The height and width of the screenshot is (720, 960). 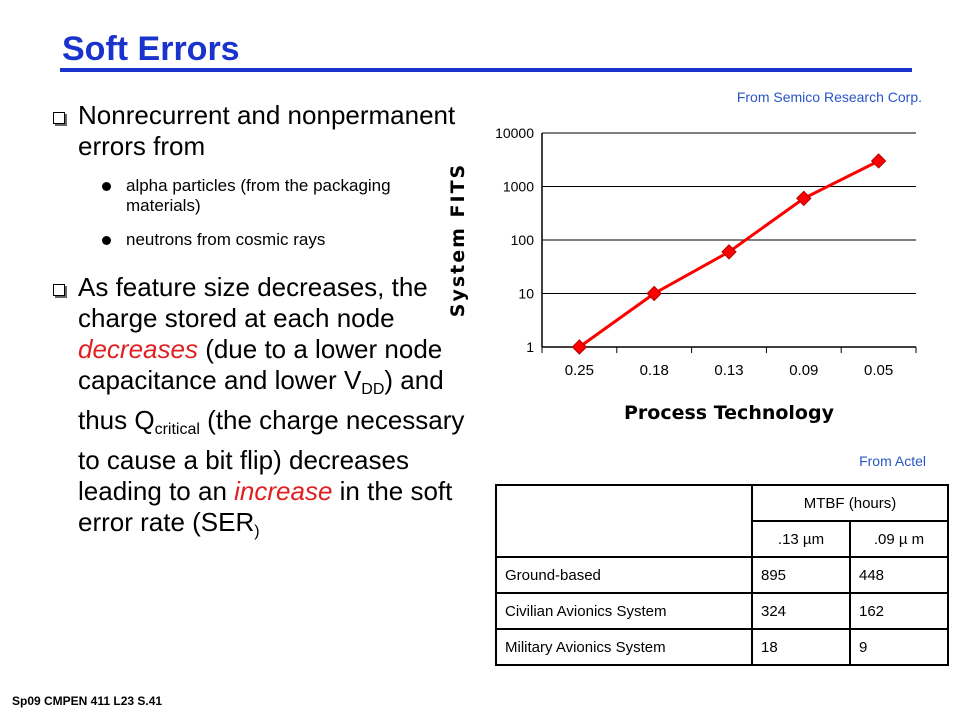 What do you see at coordinates (654, 370) in the screenshot?
I see `x-tick-label: 0.18` at bounding box center [654, 370].